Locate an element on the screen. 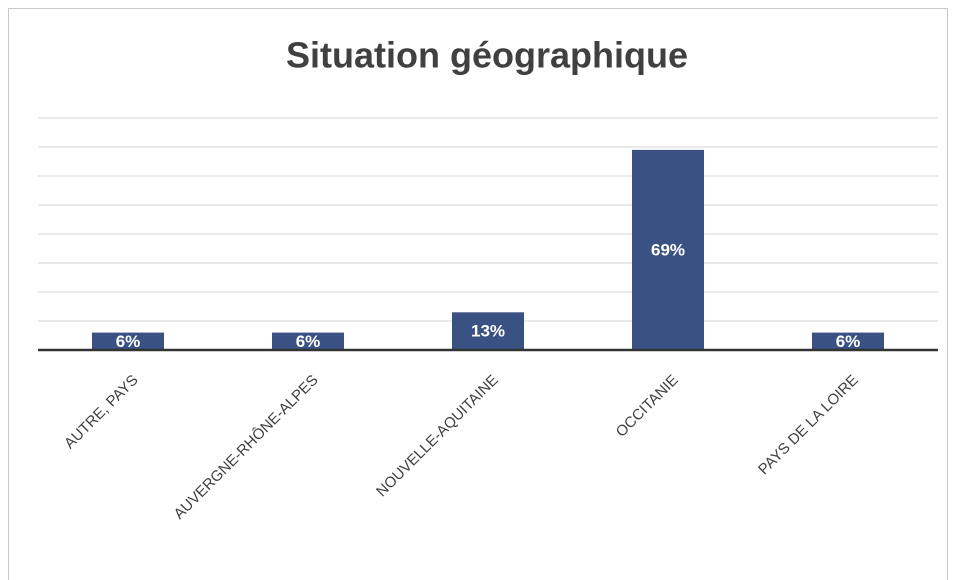 The height and width of the screenshot is (580, 956). data-label: 69% is located at coordinates (668, 249).